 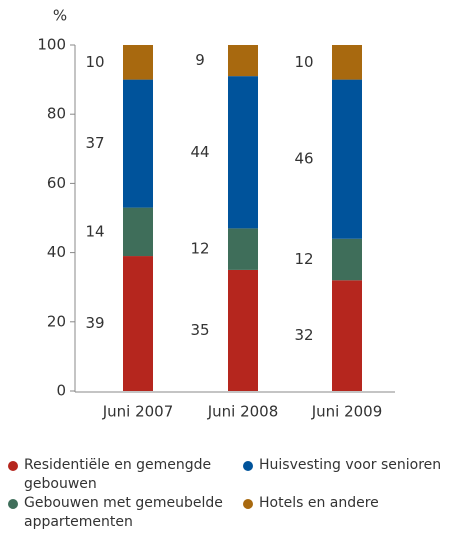 What do you see at coordinates (200, 60) in the screenshot?
I see `value-label: 9` at bounding box center [200, 60].